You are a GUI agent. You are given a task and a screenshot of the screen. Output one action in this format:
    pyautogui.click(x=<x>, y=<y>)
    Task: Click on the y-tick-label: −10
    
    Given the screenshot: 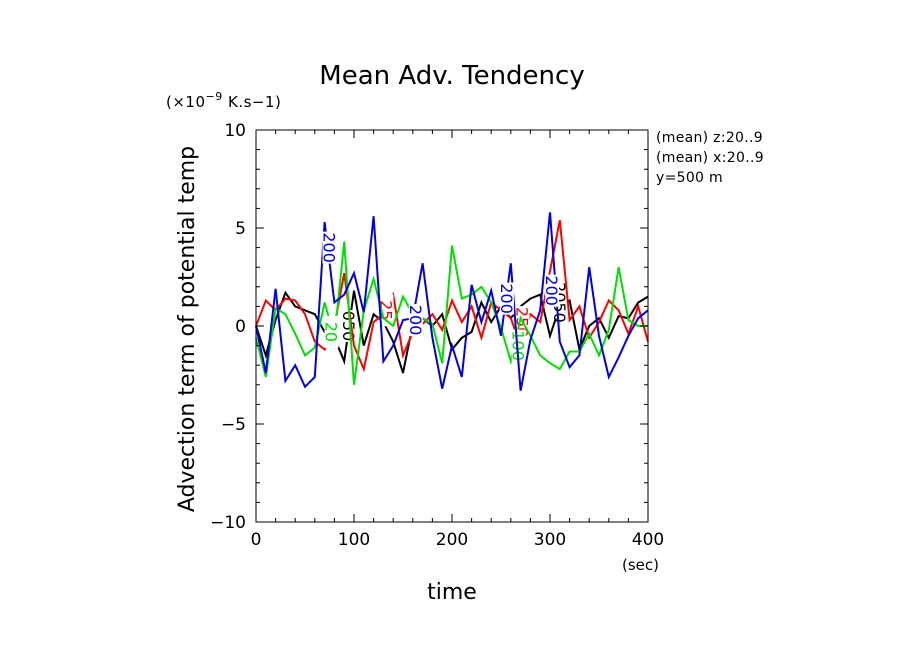 What is the action you would take?
    pyautogui.click(x=228, y=523)
    